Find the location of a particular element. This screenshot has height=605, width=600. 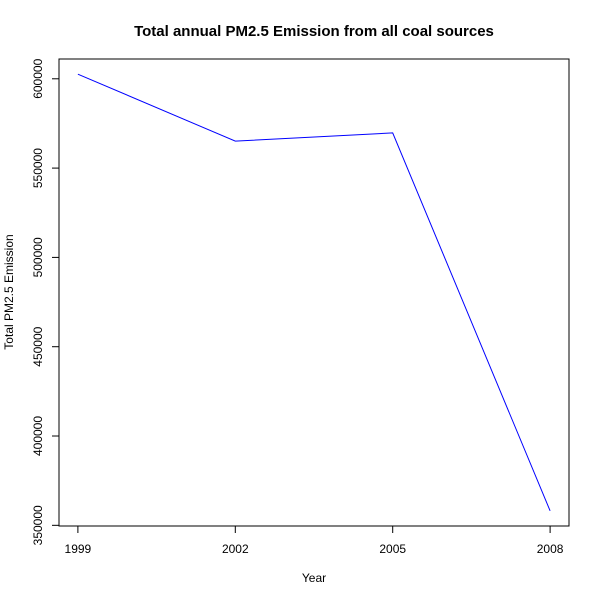

x-tick-label: 2008 is located at coordinates (550, 549).